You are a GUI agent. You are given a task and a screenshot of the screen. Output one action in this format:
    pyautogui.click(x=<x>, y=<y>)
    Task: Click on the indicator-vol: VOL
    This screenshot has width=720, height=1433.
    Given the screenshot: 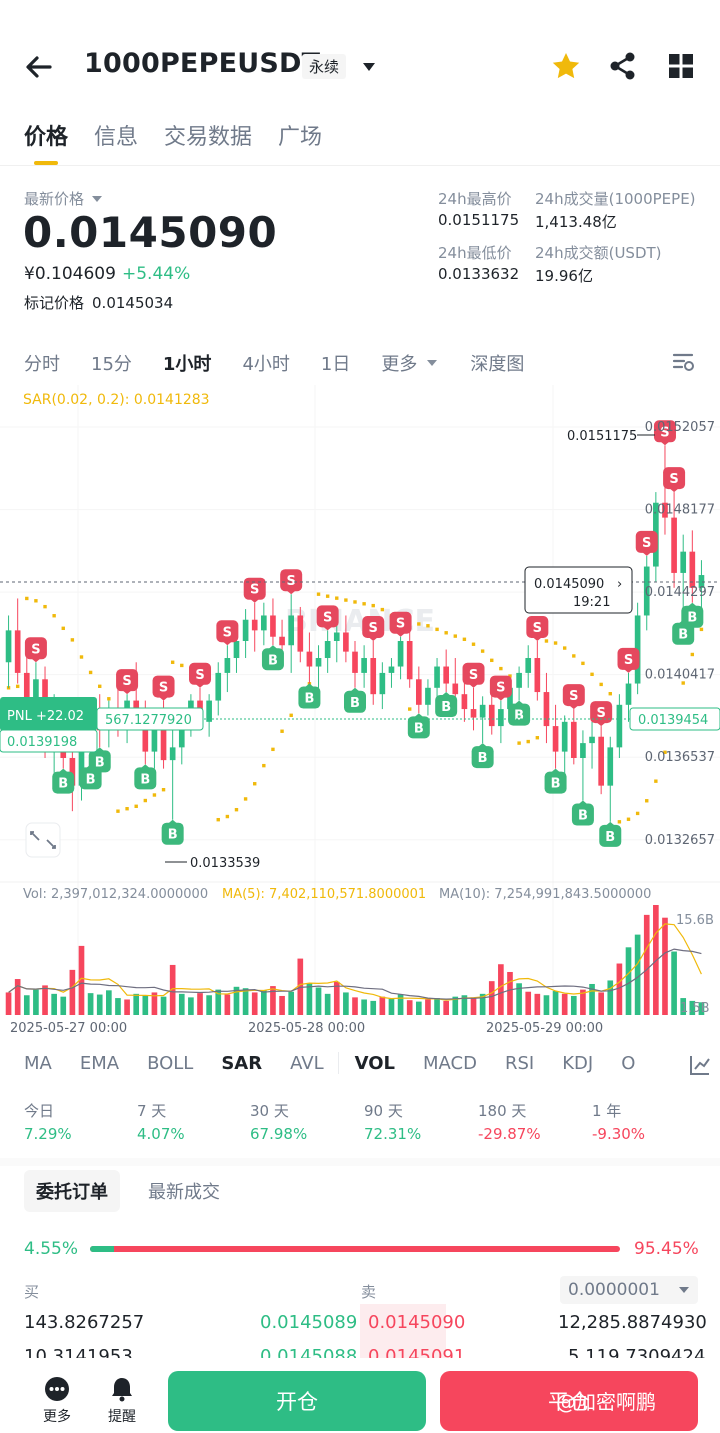 What is the action you would take?
    pyautogui.click(x=375, y=1063)
    